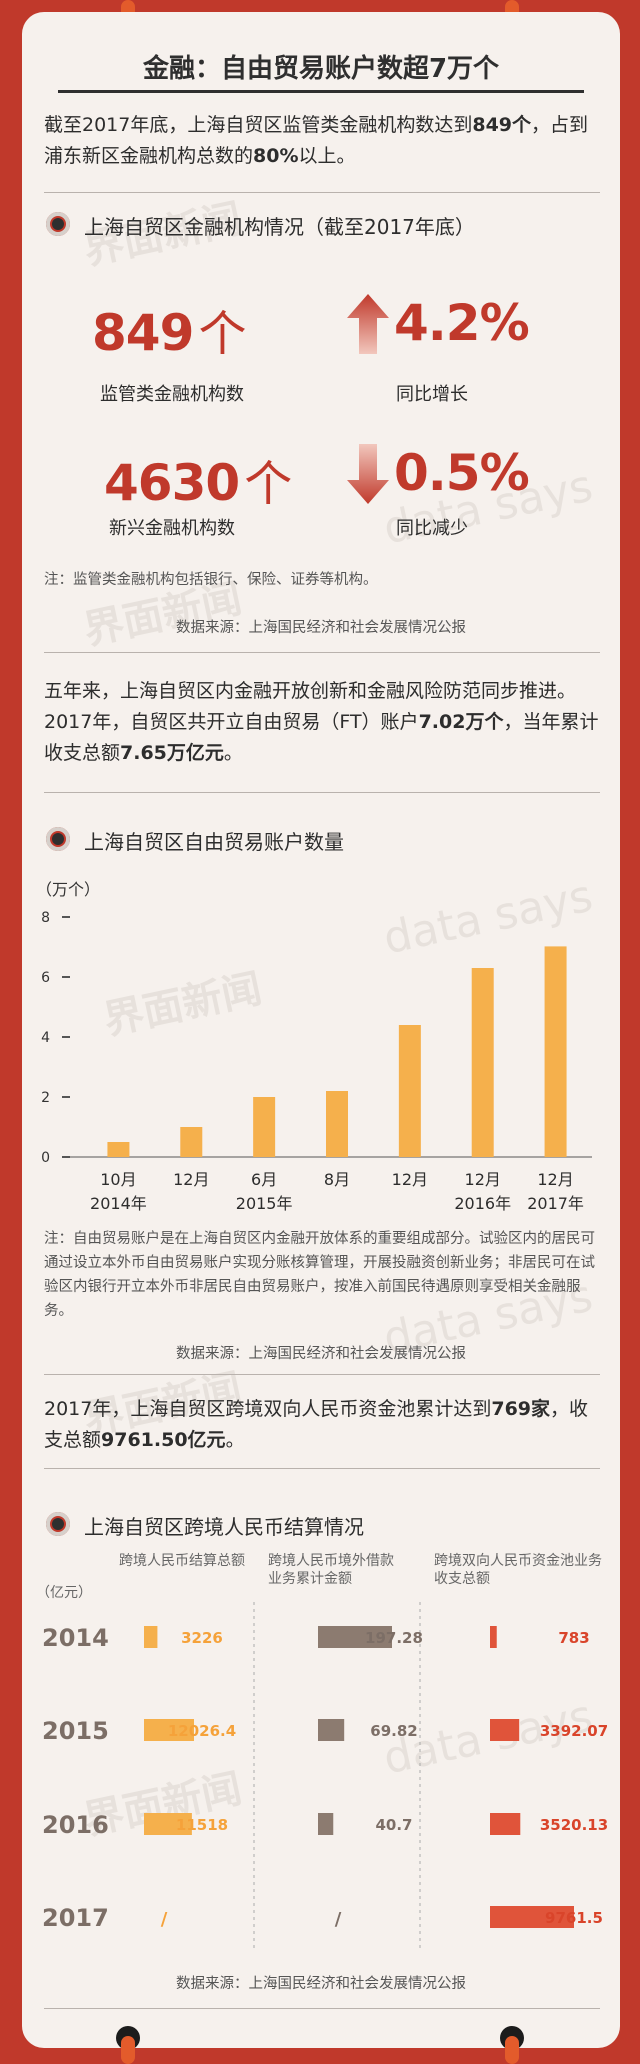  Describe the element at coordinates (45, 1158) in the screenshot. I see `y-tick-label: 0` at that location.